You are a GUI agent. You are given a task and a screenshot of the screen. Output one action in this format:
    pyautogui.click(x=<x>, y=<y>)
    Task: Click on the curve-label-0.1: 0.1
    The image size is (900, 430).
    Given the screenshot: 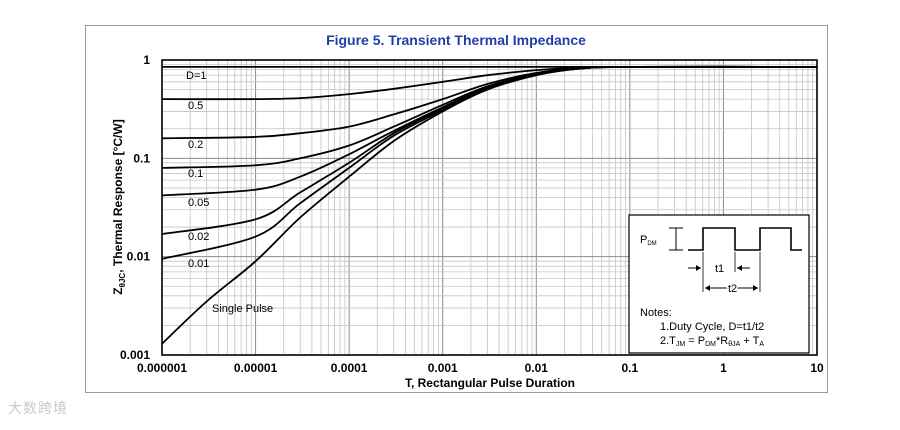 What is the action you would take?
    pyautogui.click(x=195, y=174)
    